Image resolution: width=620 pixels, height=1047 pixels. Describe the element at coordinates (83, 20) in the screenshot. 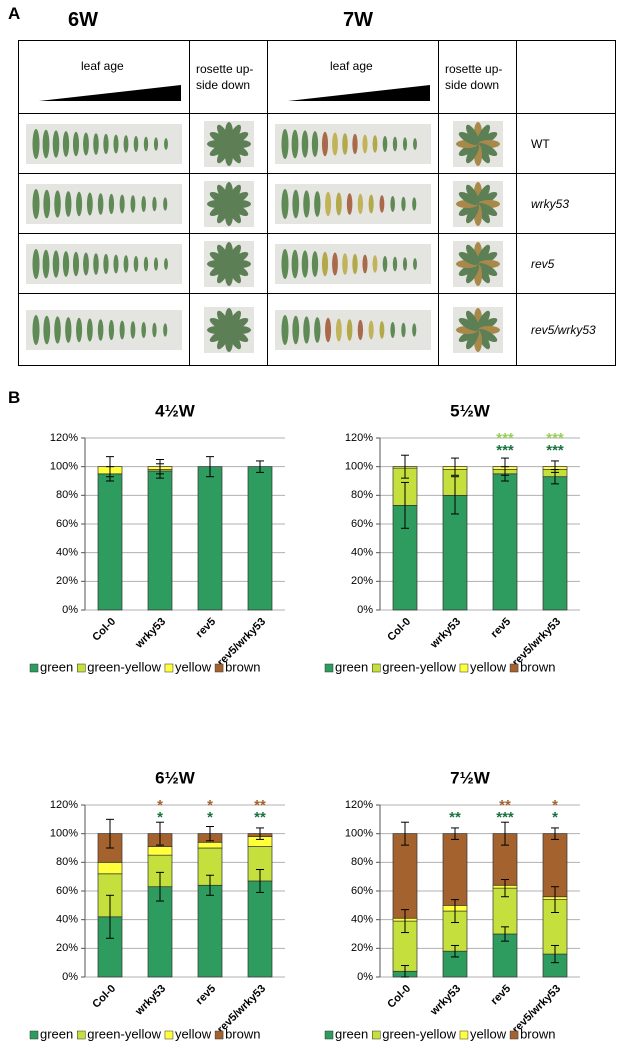

I see `age-header: 6W` at that location.